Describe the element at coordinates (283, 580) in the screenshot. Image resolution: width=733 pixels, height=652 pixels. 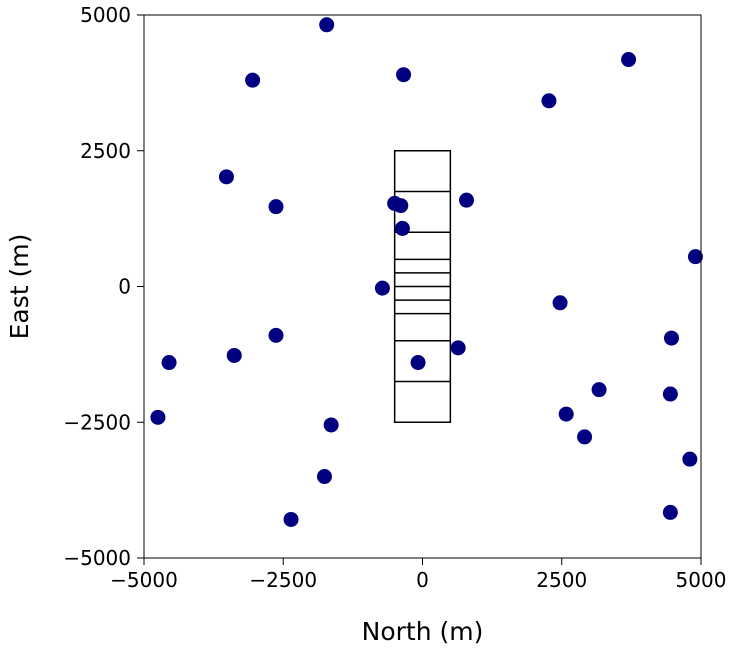
I see `x-tick-label: −2500` at that location.